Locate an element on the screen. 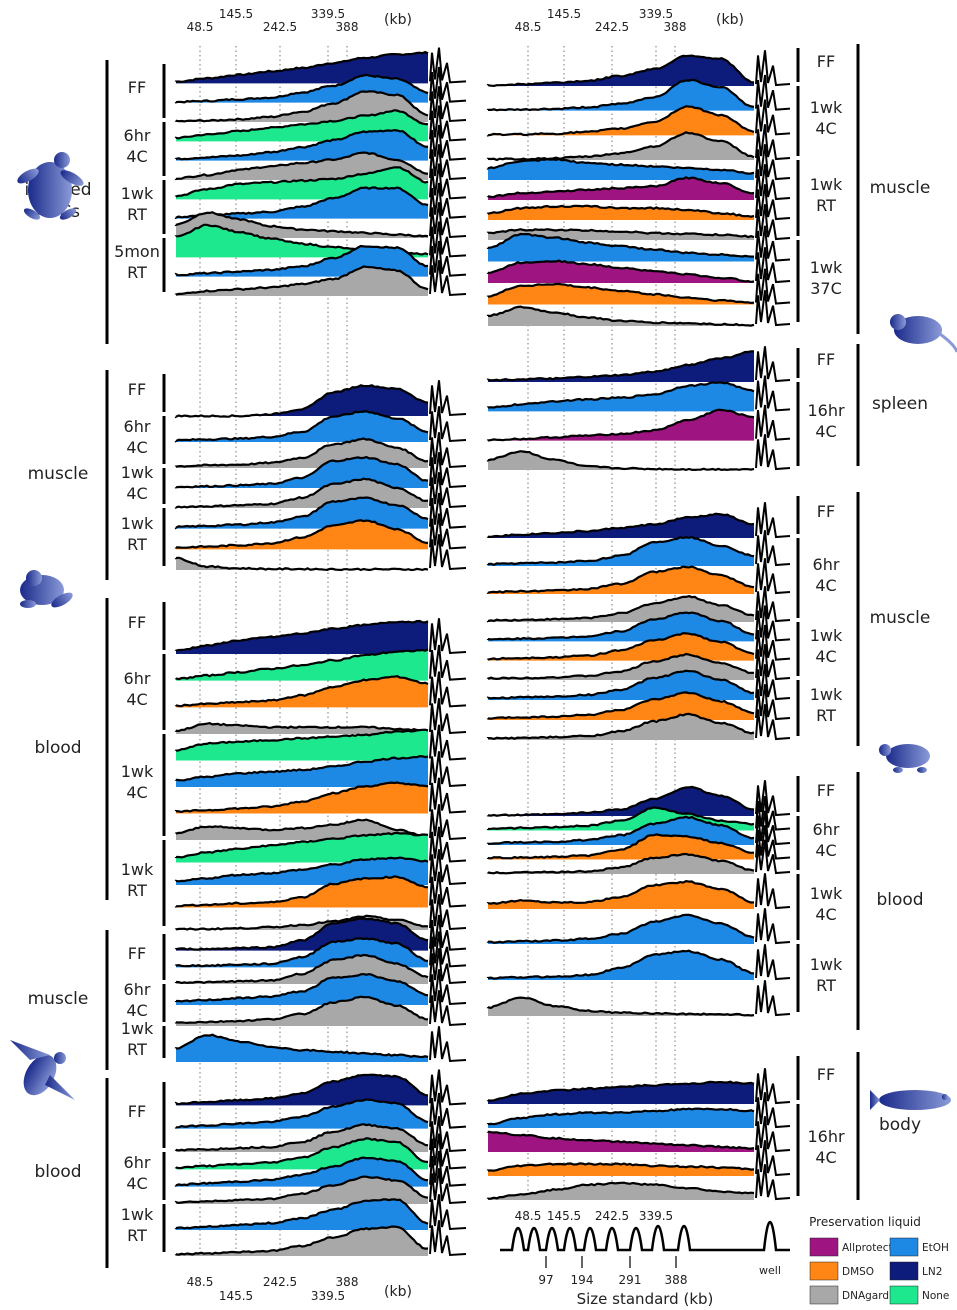 This screenshot has width=957, height=1310. trace-fill-dmso is located at coordinates (621, 895).